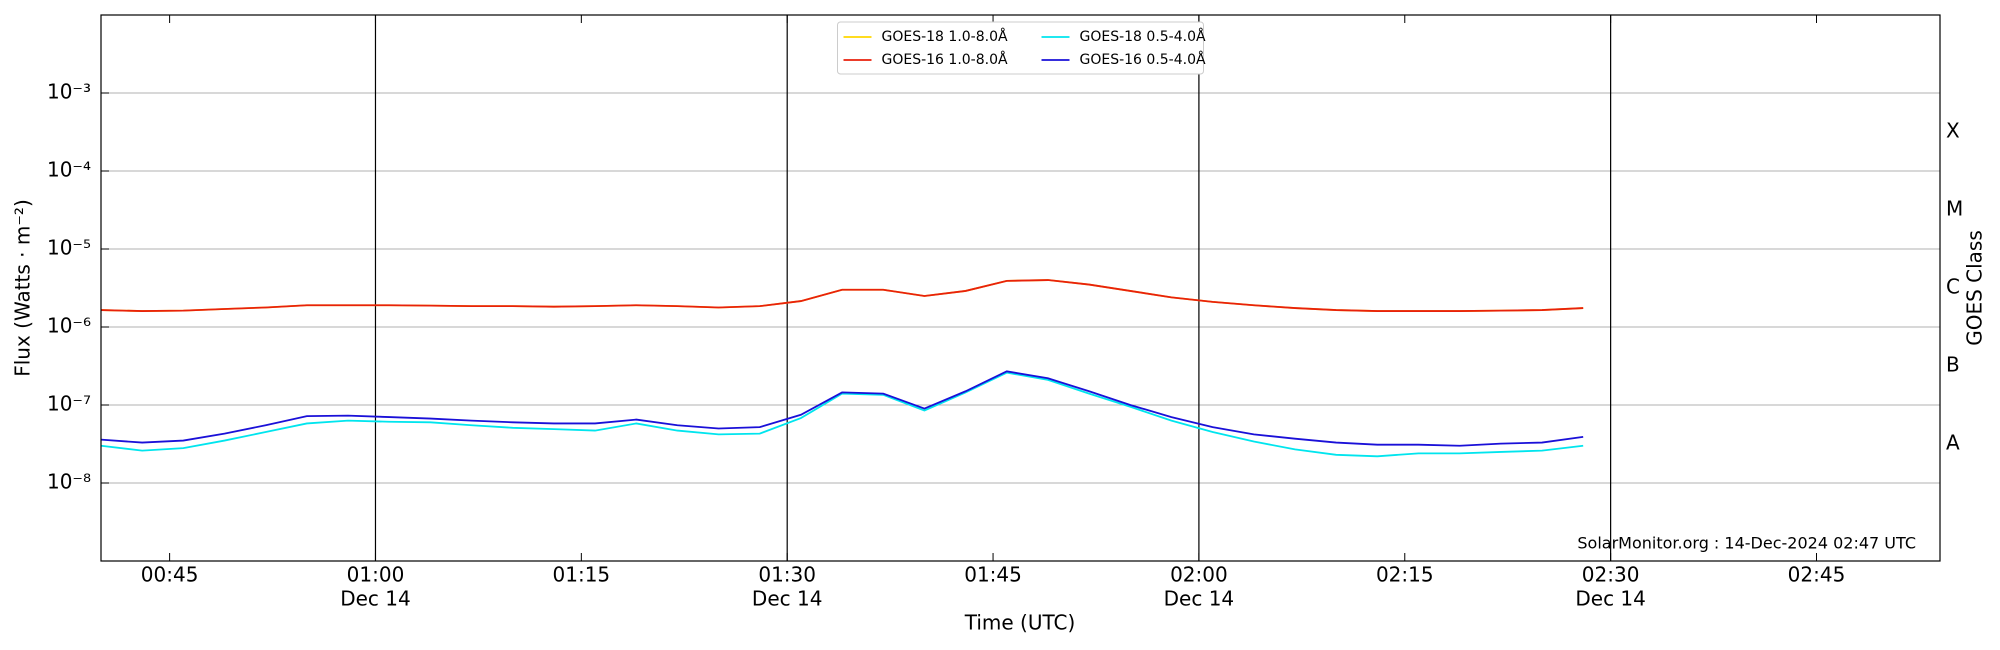 Image resolution: width=2000 pixels, height=650 pixels. Describe the element at coordinates (69, 482) in the screenshot. I see `y-tick-label: 10⁻⁸` at that location.